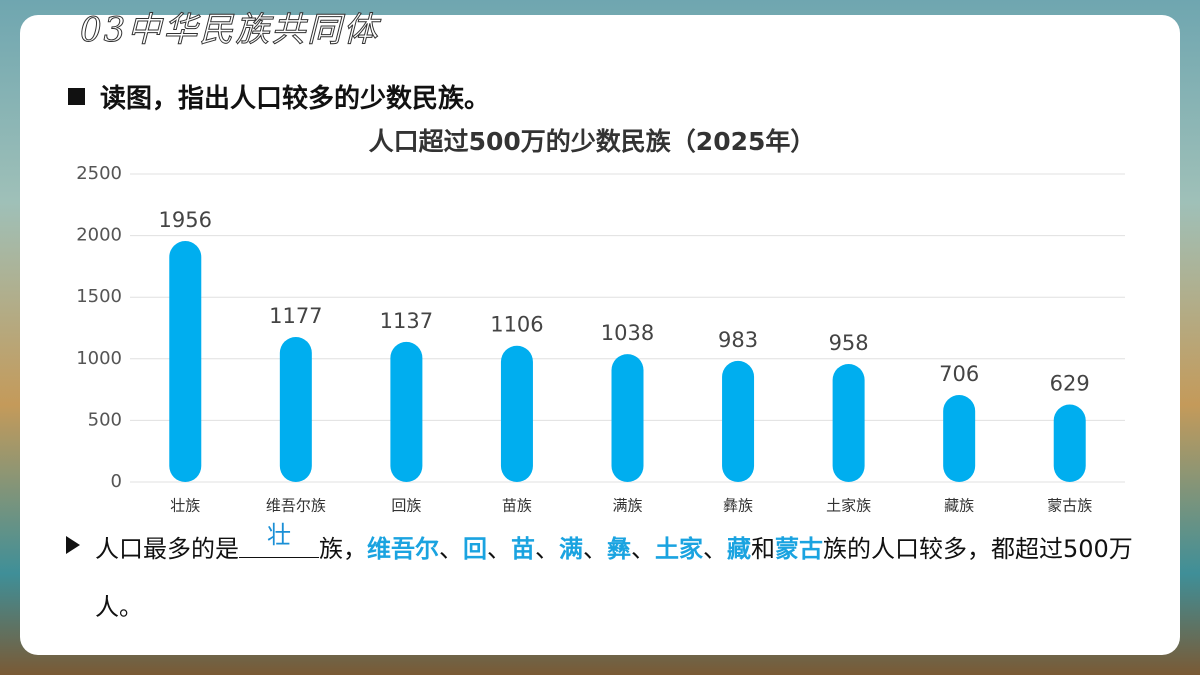 The height and width of the screenshot is (675, 1200). What do you see at coordinates (229, 30) in the screenshot?
I see `header-title: 03中华民族共同体` at bounding box center [229, 30].